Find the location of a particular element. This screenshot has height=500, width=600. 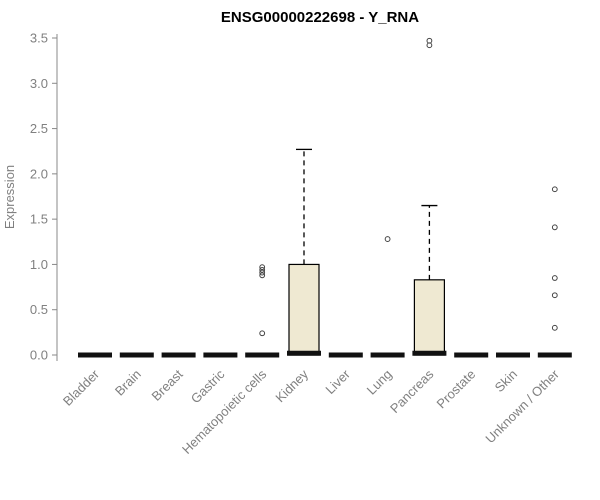

y-tick-label: 1.0 is located at coordinates (39, 264).